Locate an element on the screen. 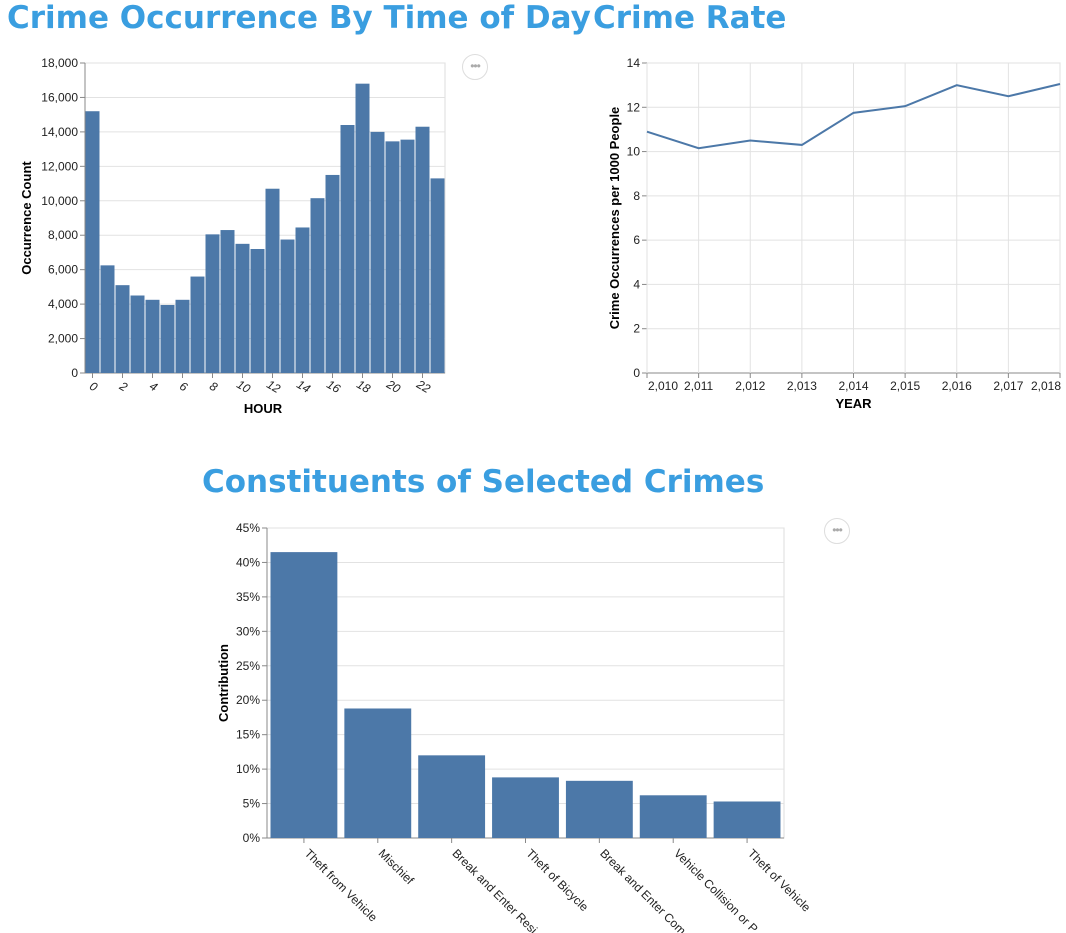 This screenshot has width=1066, height=933. chart3-x-tick-label: Theft of Vehicle is located at coordinates (779, 880).